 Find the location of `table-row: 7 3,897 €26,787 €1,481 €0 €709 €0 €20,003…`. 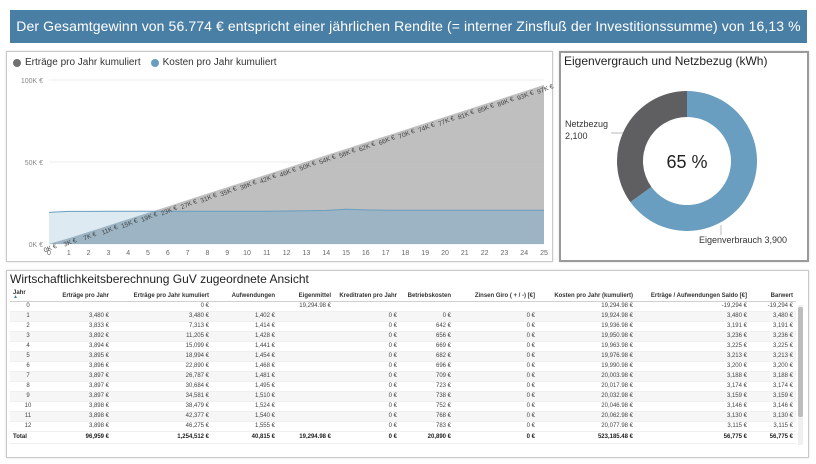

table-row: 7 3,897 €26,787 €1,481 €0 €709 €0 €20,003… is located at coordinates (403, 376).